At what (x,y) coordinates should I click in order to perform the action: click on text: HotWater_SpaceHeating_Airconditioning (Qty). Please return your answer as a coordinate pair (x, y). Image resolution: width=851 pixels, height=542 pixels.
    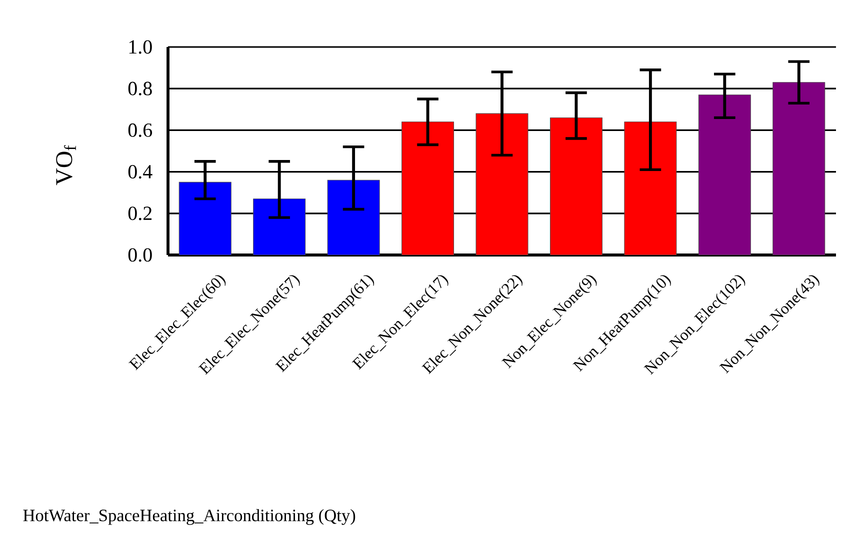
    Looking at the image, I should click on (189, 517).